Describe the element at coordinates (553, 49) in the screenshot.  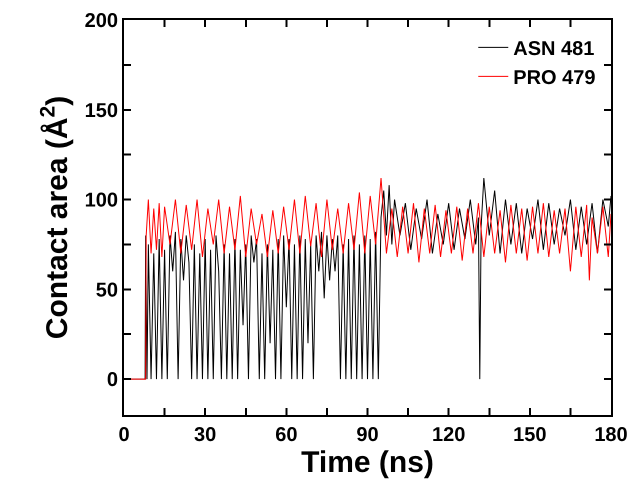
I see `legend-label: ASN 481` at that location.